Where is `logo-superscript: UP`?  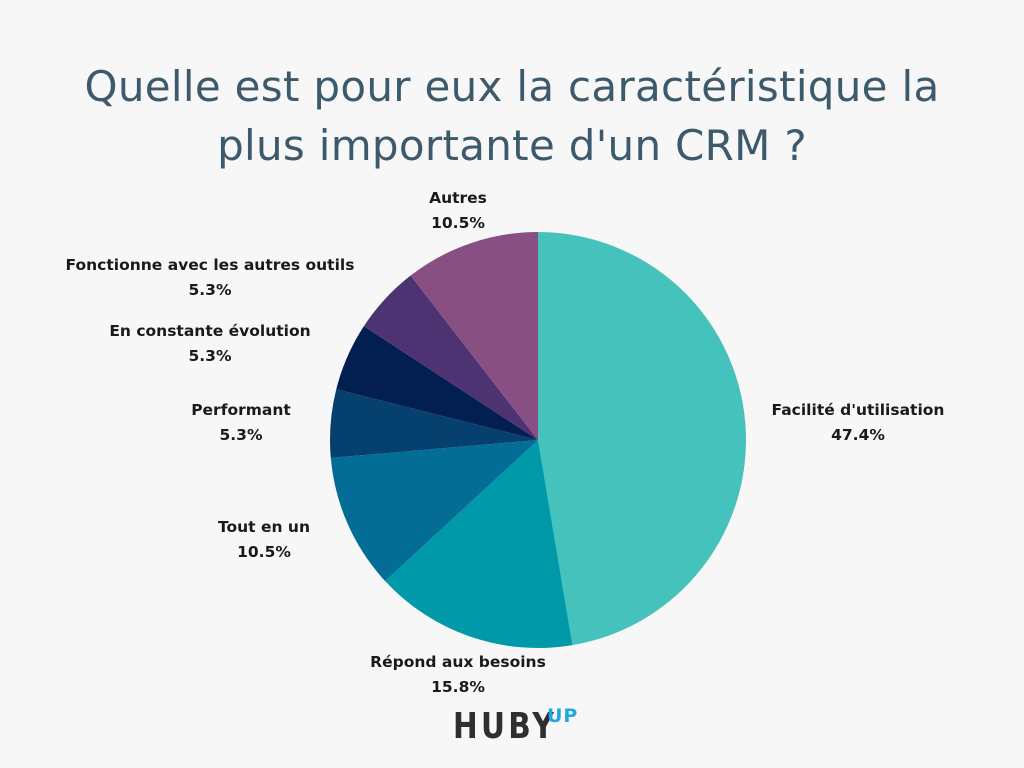 logo-superscript: UP is located at coordinates (563, 716).